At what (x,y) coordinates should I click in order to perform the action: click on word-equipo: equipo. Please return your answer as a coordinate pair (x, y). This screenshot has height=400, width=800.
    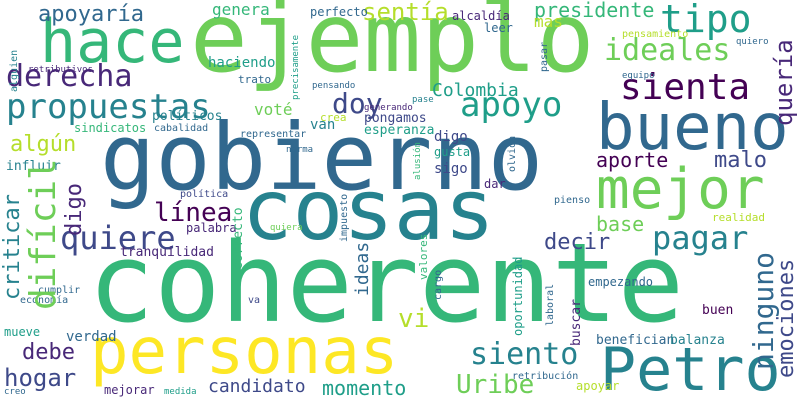
    Looking at the image, I should click on (638, 76).